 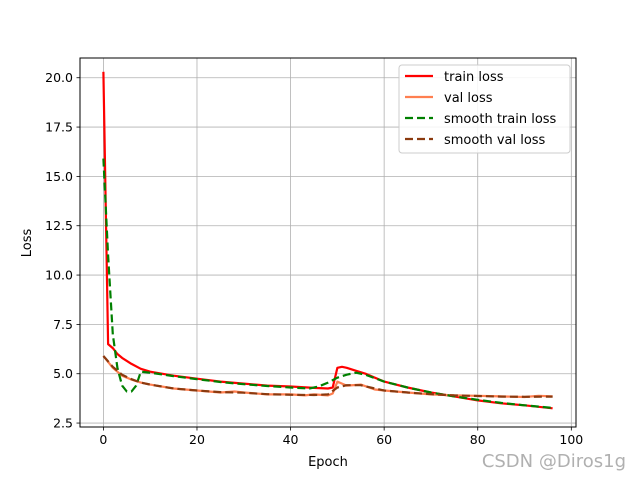 What do you see at coordinates (328, 462) in the screenshot?
I see `x-axis-label: Epoch` at bounding box center [328, 462].